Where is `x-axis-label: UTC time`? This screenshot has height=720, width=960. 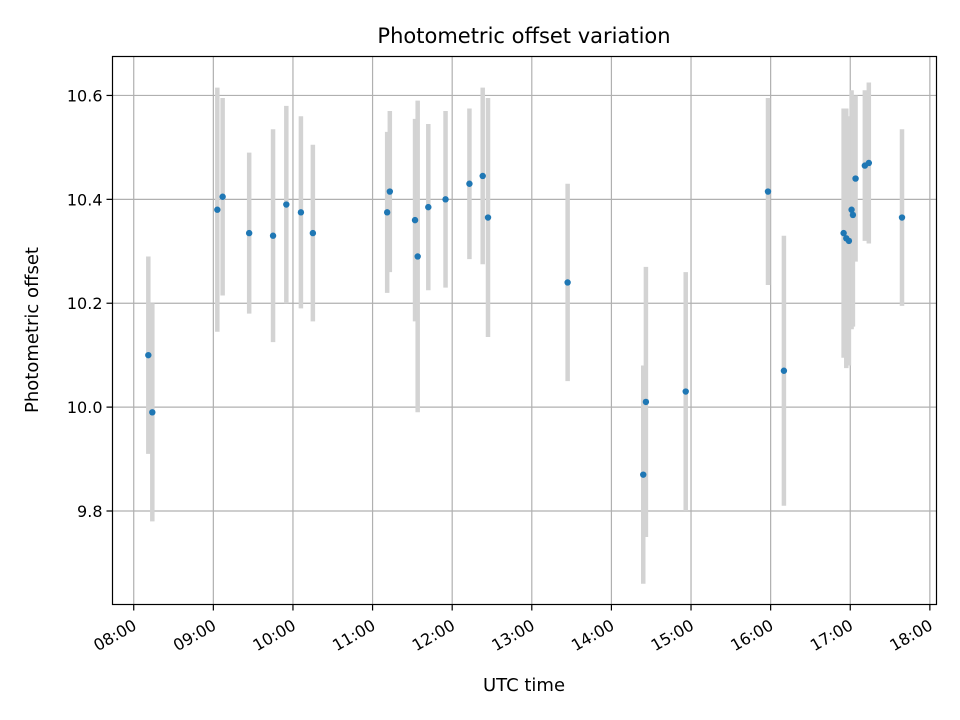 x-axis-label: UTC time is located at coordinates (524, 685).